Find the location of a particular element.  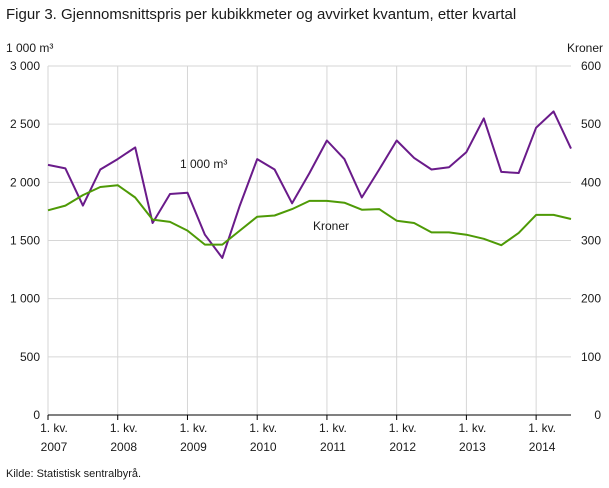

y-tick-left: 2 500 is located at coordinates (25, 124).